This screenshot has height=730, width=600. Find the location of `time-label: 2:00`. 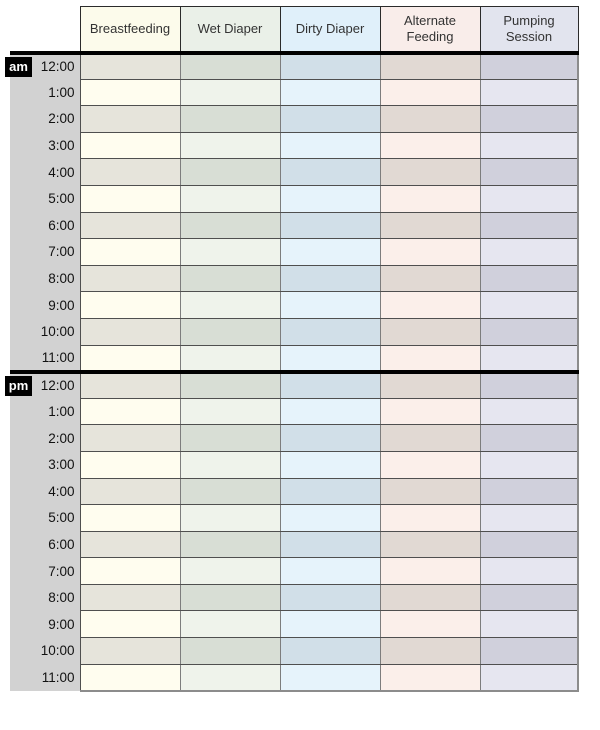

time-label: 2:00 is located at coordinates (61, 119).